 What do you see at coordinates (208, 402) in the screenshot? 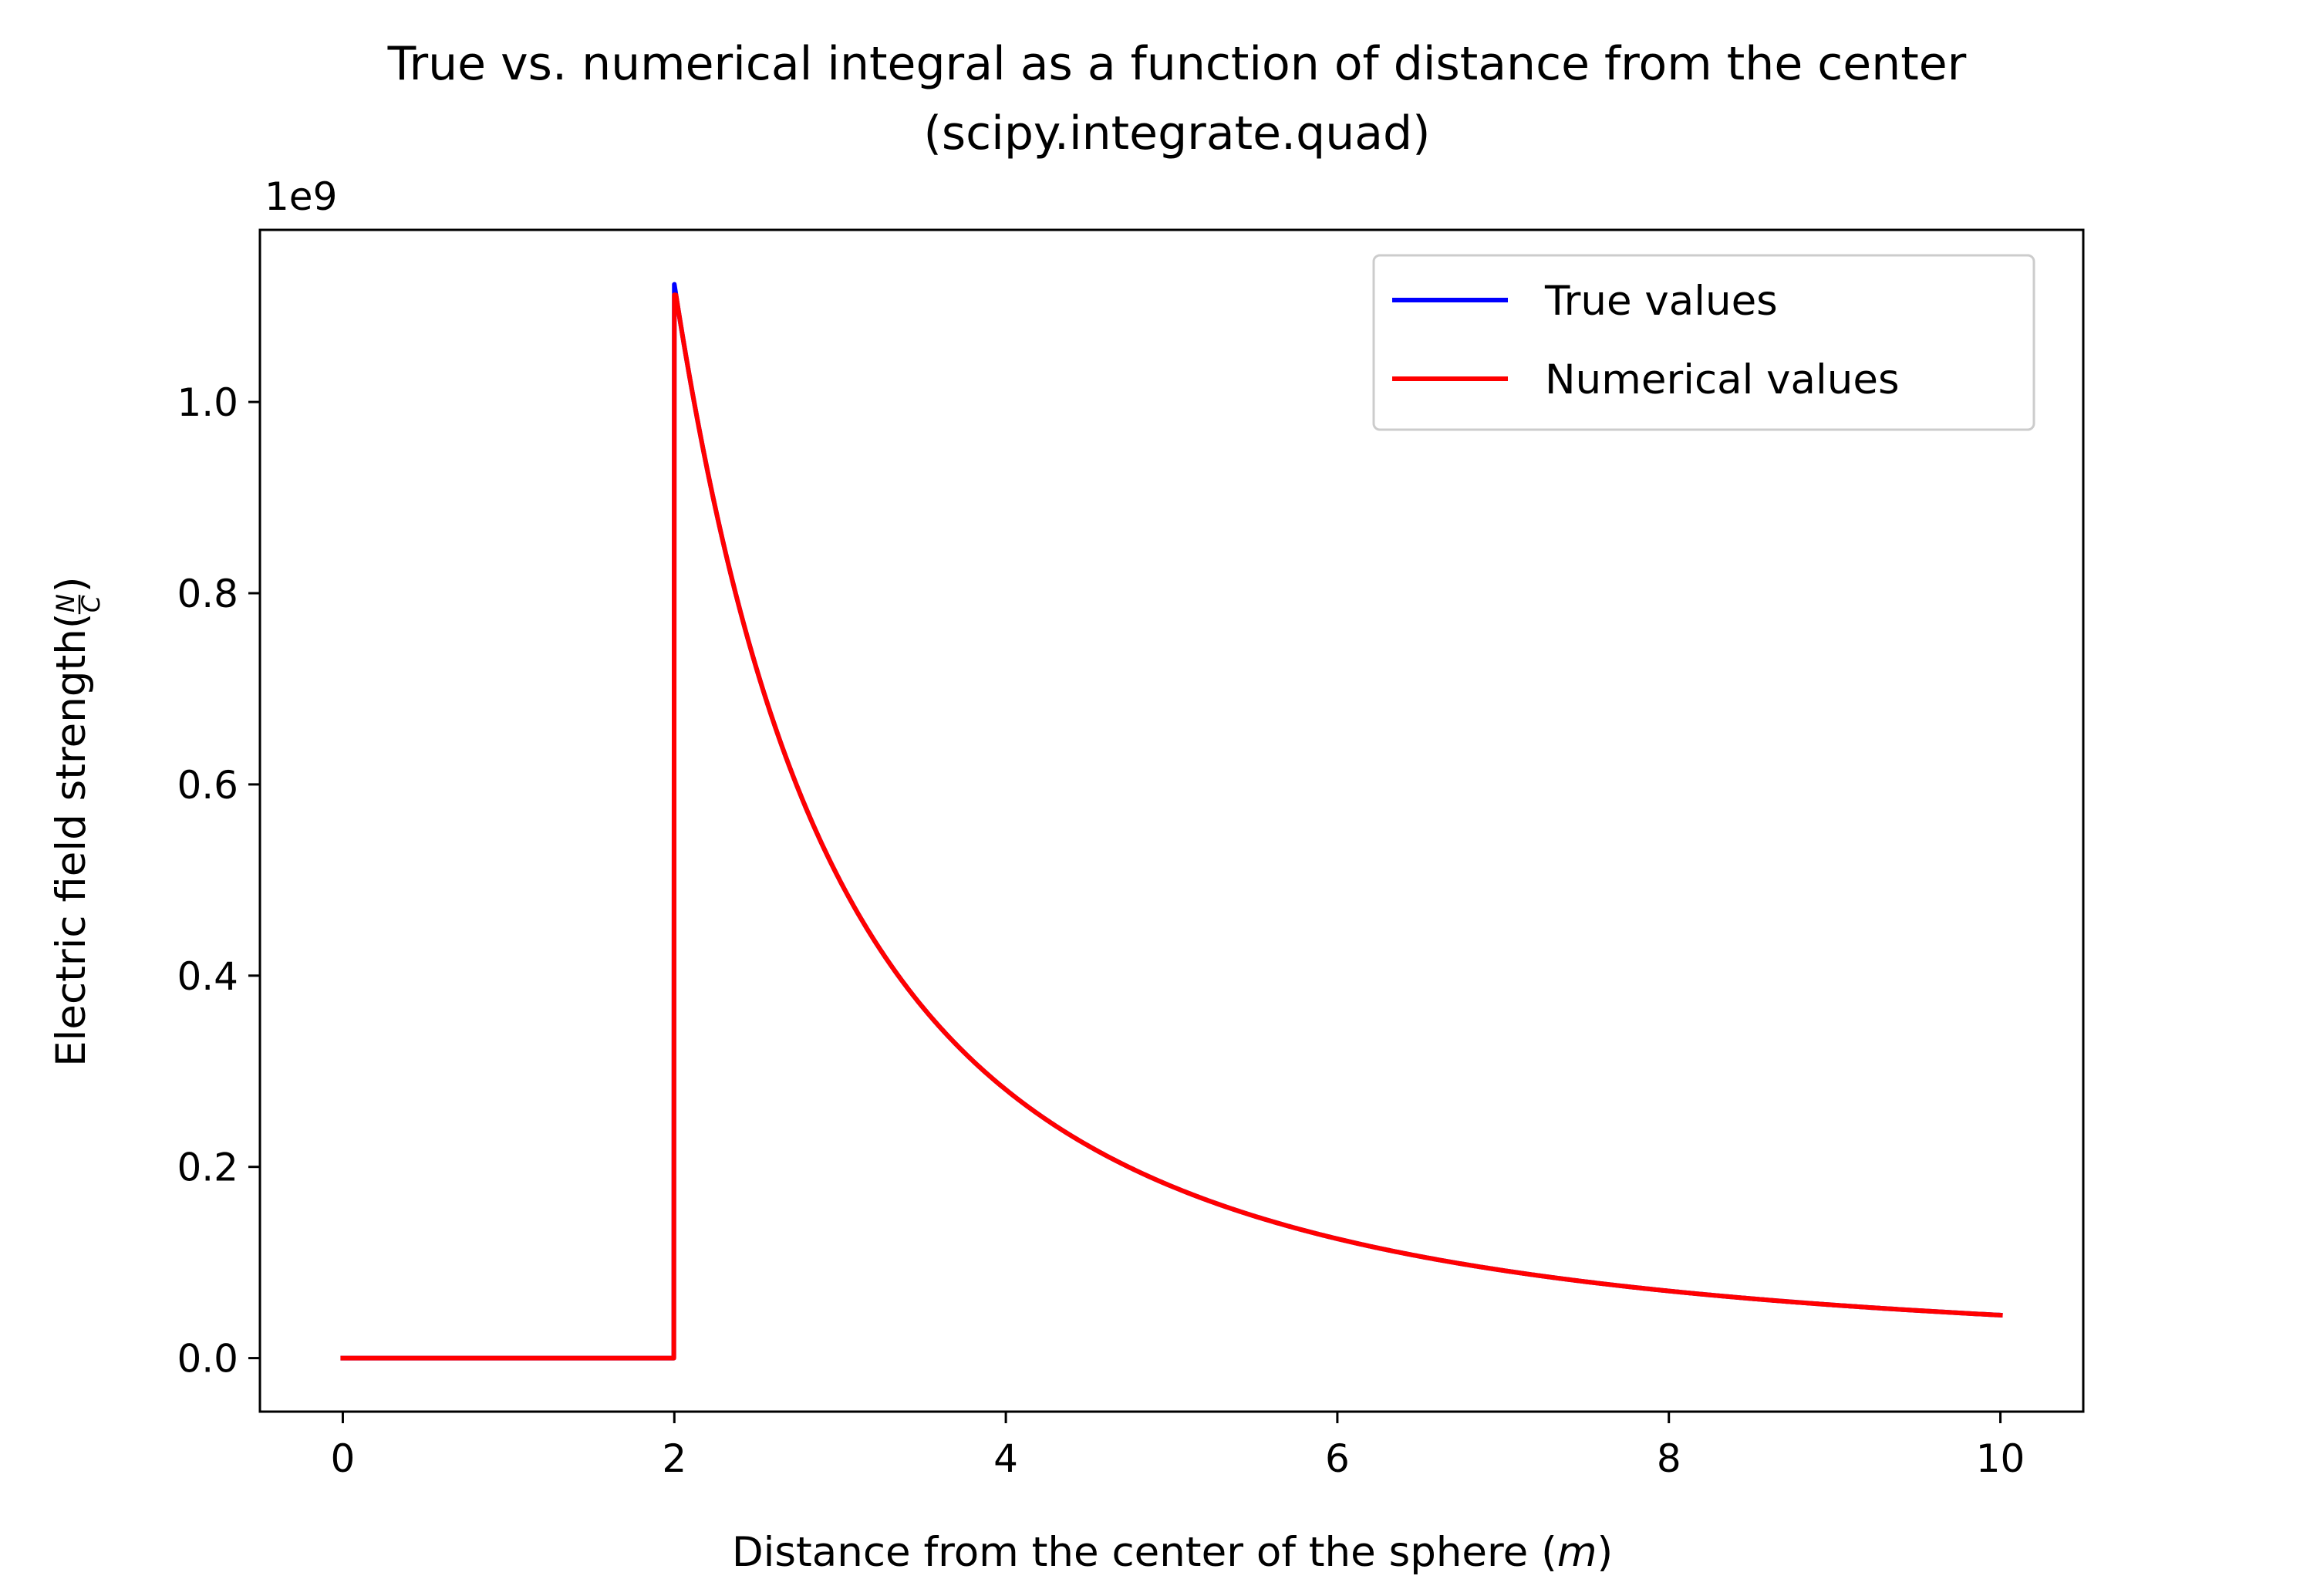
I see `y-tick-label: 1.0` at bounding box center [208, 402].